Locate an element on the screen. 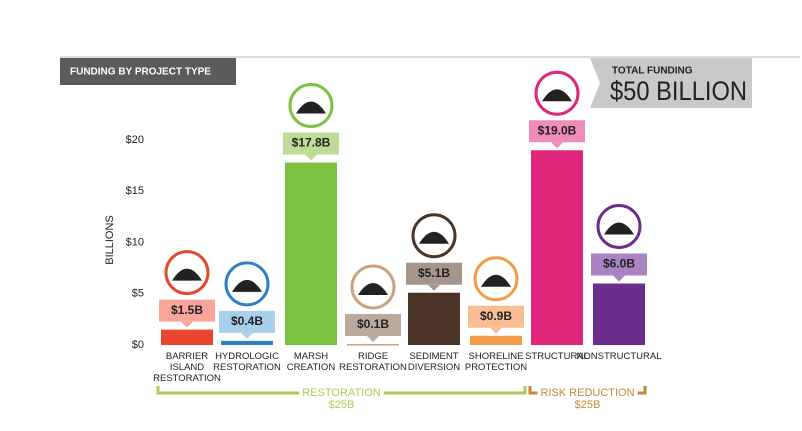 Image resolution: width=802 pixels, height=431 pixels. x-tick-line: NONSTRUCTURAL is located at coordinates (619, 356).